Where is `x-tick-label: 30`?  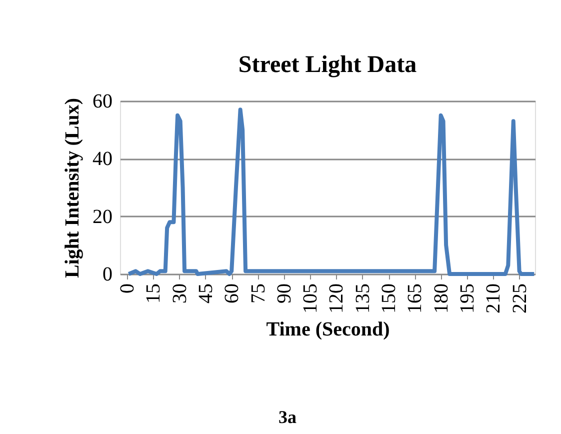 x-tick-label: 30 is located at coordinates (179, 294).